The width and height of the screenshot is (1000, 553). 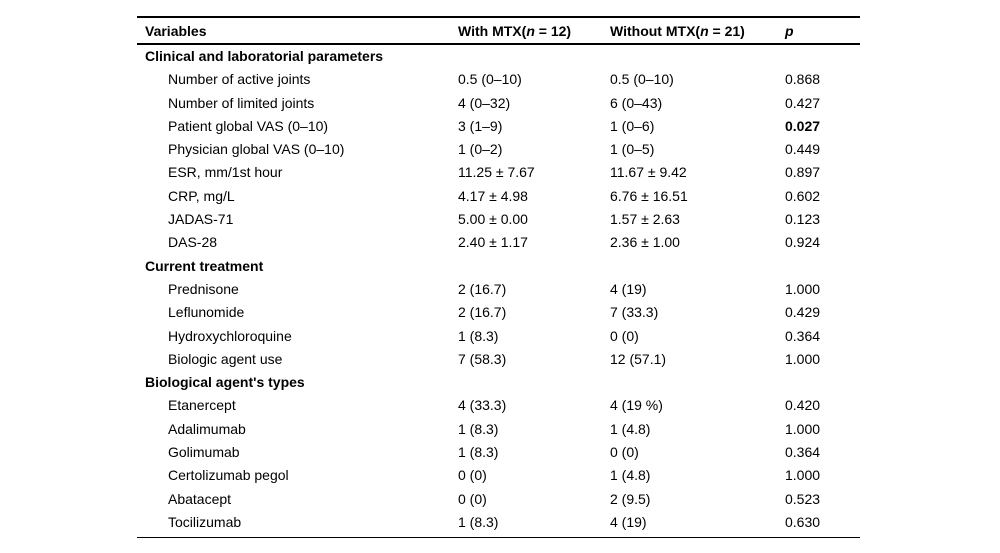 I want to click on without-mtx-value: 7 (33.3), so click(x=634, y=312).